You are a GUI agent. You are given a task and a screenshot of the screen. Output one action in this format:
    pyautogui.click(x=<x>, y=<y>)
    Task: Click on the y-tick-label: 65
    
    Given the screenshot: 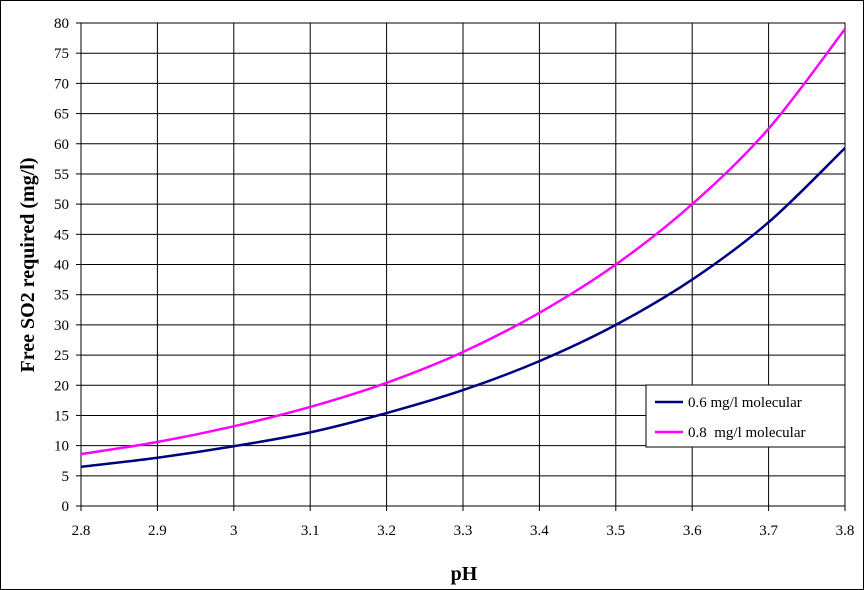 What is the action you would take?
    pyautogui.click(x=61, y=115)
    